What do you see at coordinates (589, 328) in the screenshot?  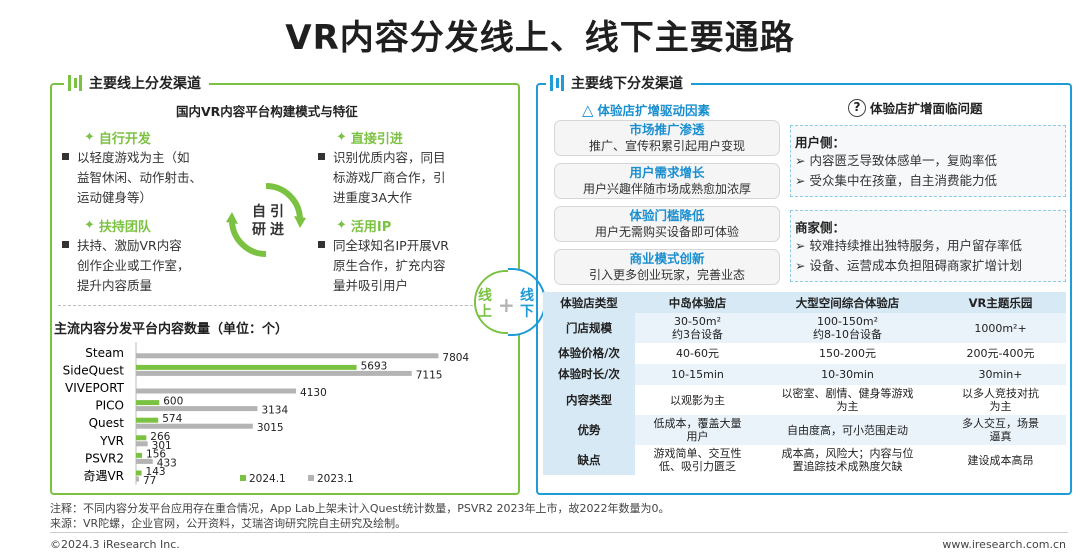 I see `table-row-label: 门店规模` at bounding box center [589, 328].